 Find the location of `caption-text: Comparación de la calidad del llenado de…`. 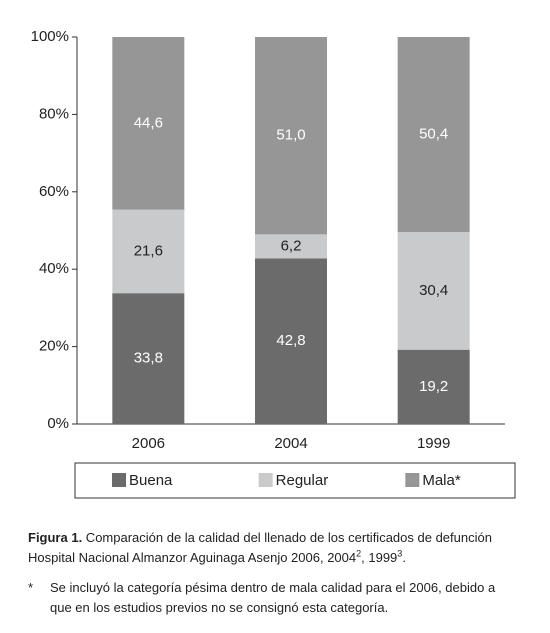

caption-text: Comparación de la calidad del llenado de… is located at coordinates (260, 547).